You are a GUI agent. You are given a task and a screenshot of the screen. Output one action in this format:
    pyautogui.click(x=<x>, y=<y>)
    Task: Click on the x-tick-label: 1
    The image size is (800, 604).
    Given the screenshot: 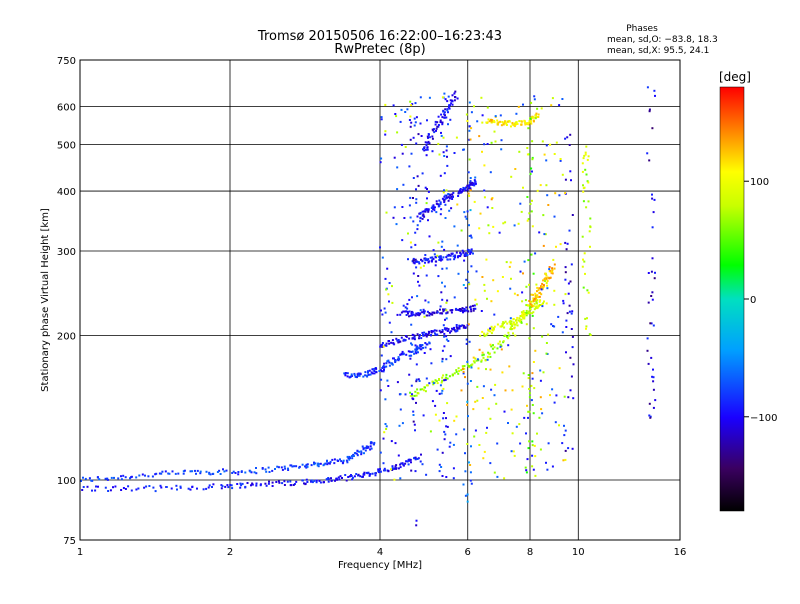 What is the action you would take?
    pyautogui.click(x=80, y=552)
    